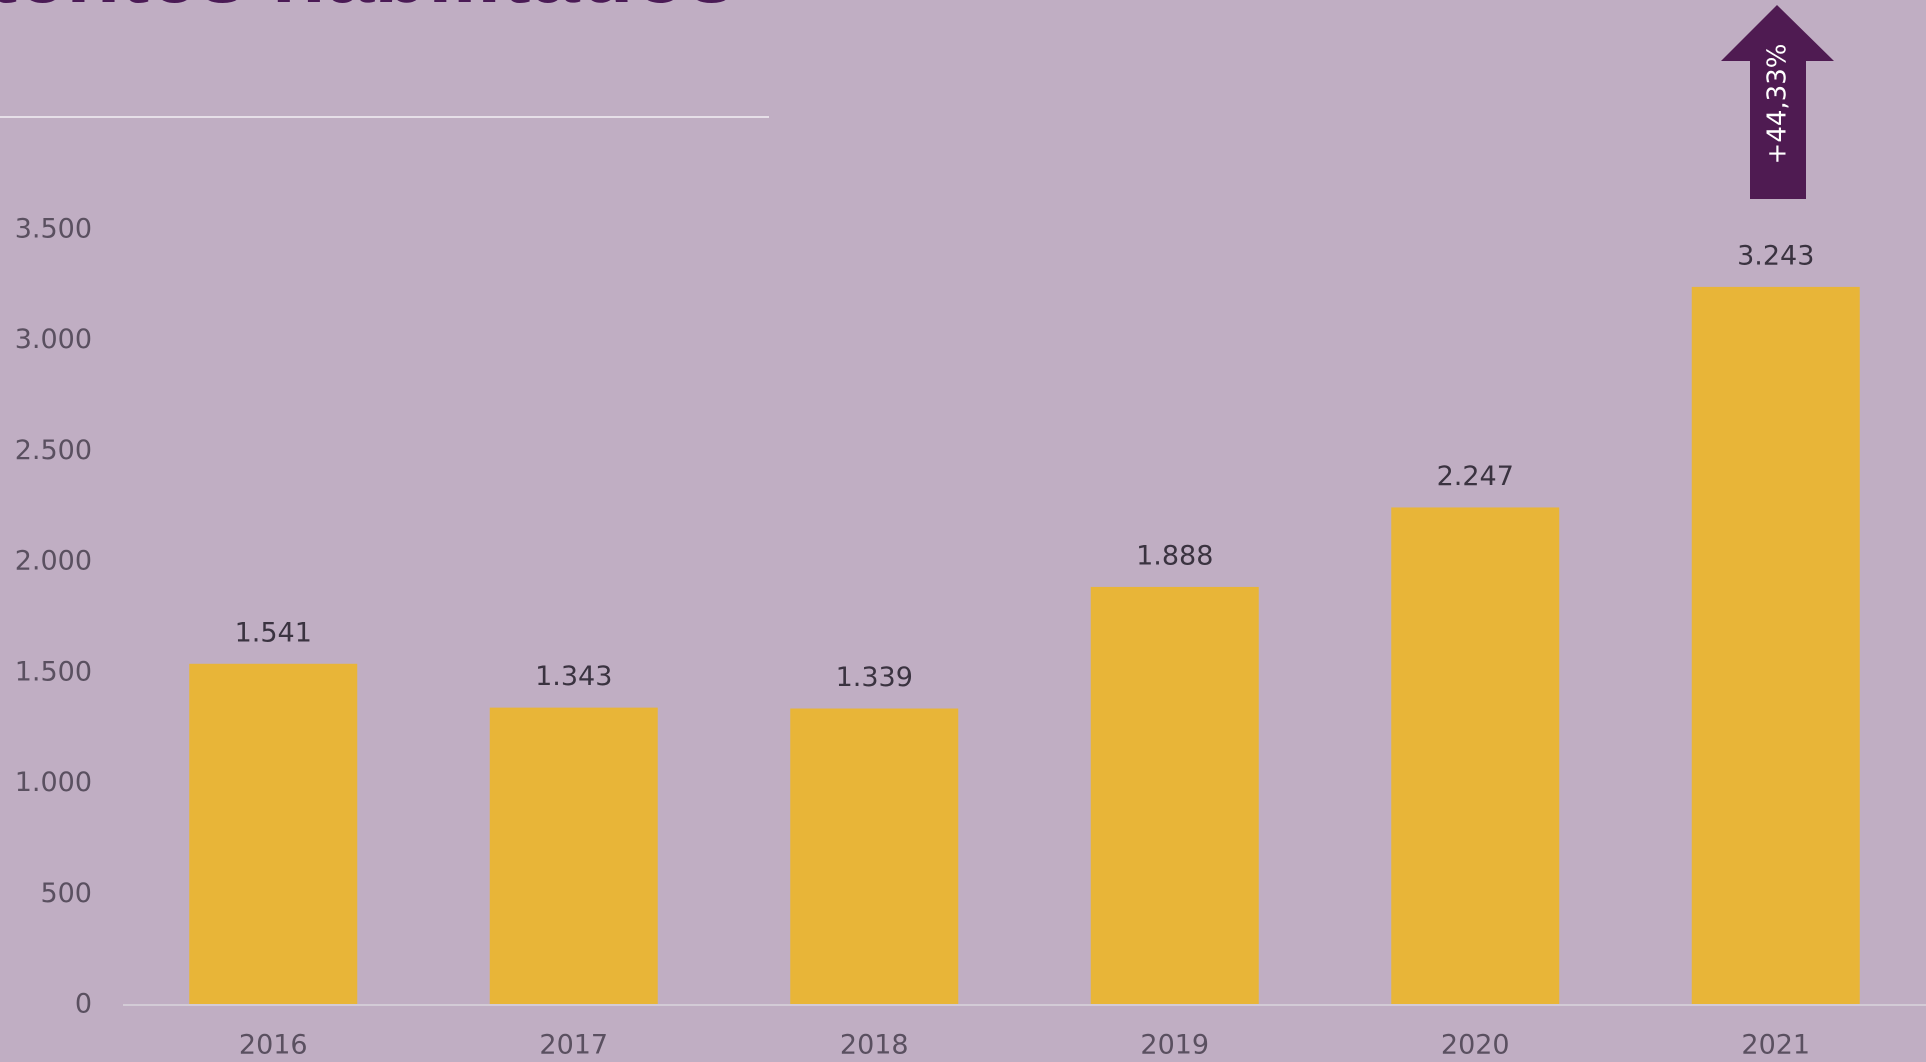  What do you see at coordinates (874, 1045) in the screenshot?
I see `x-tick-label: 2018` at bounding box center [874, 1045].